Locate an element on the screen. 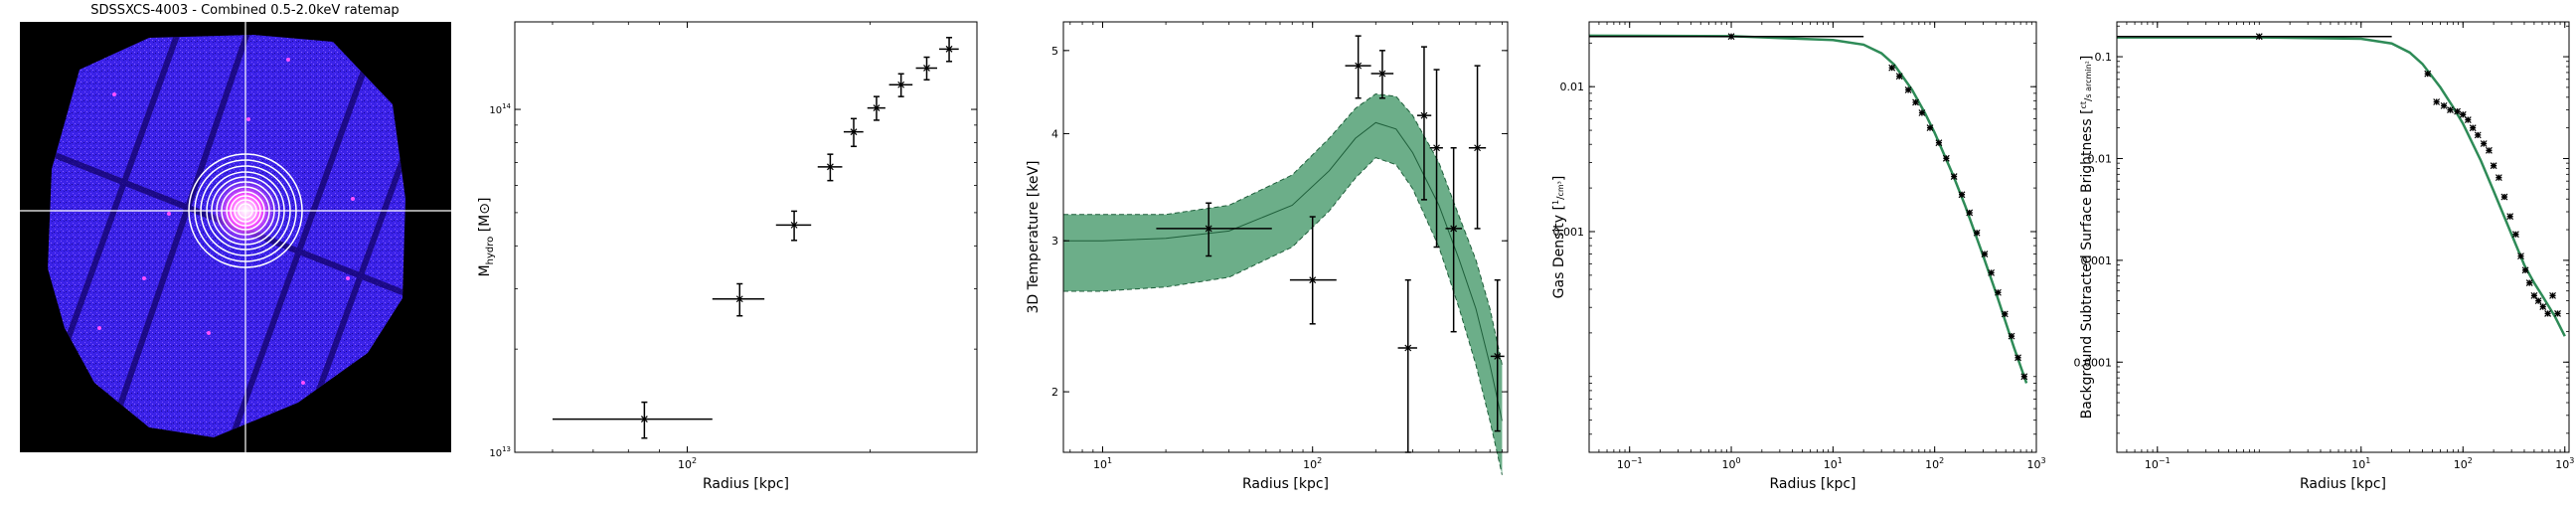  y-axis-label-bracket-close: ] is located at coordinates (2087, 58).